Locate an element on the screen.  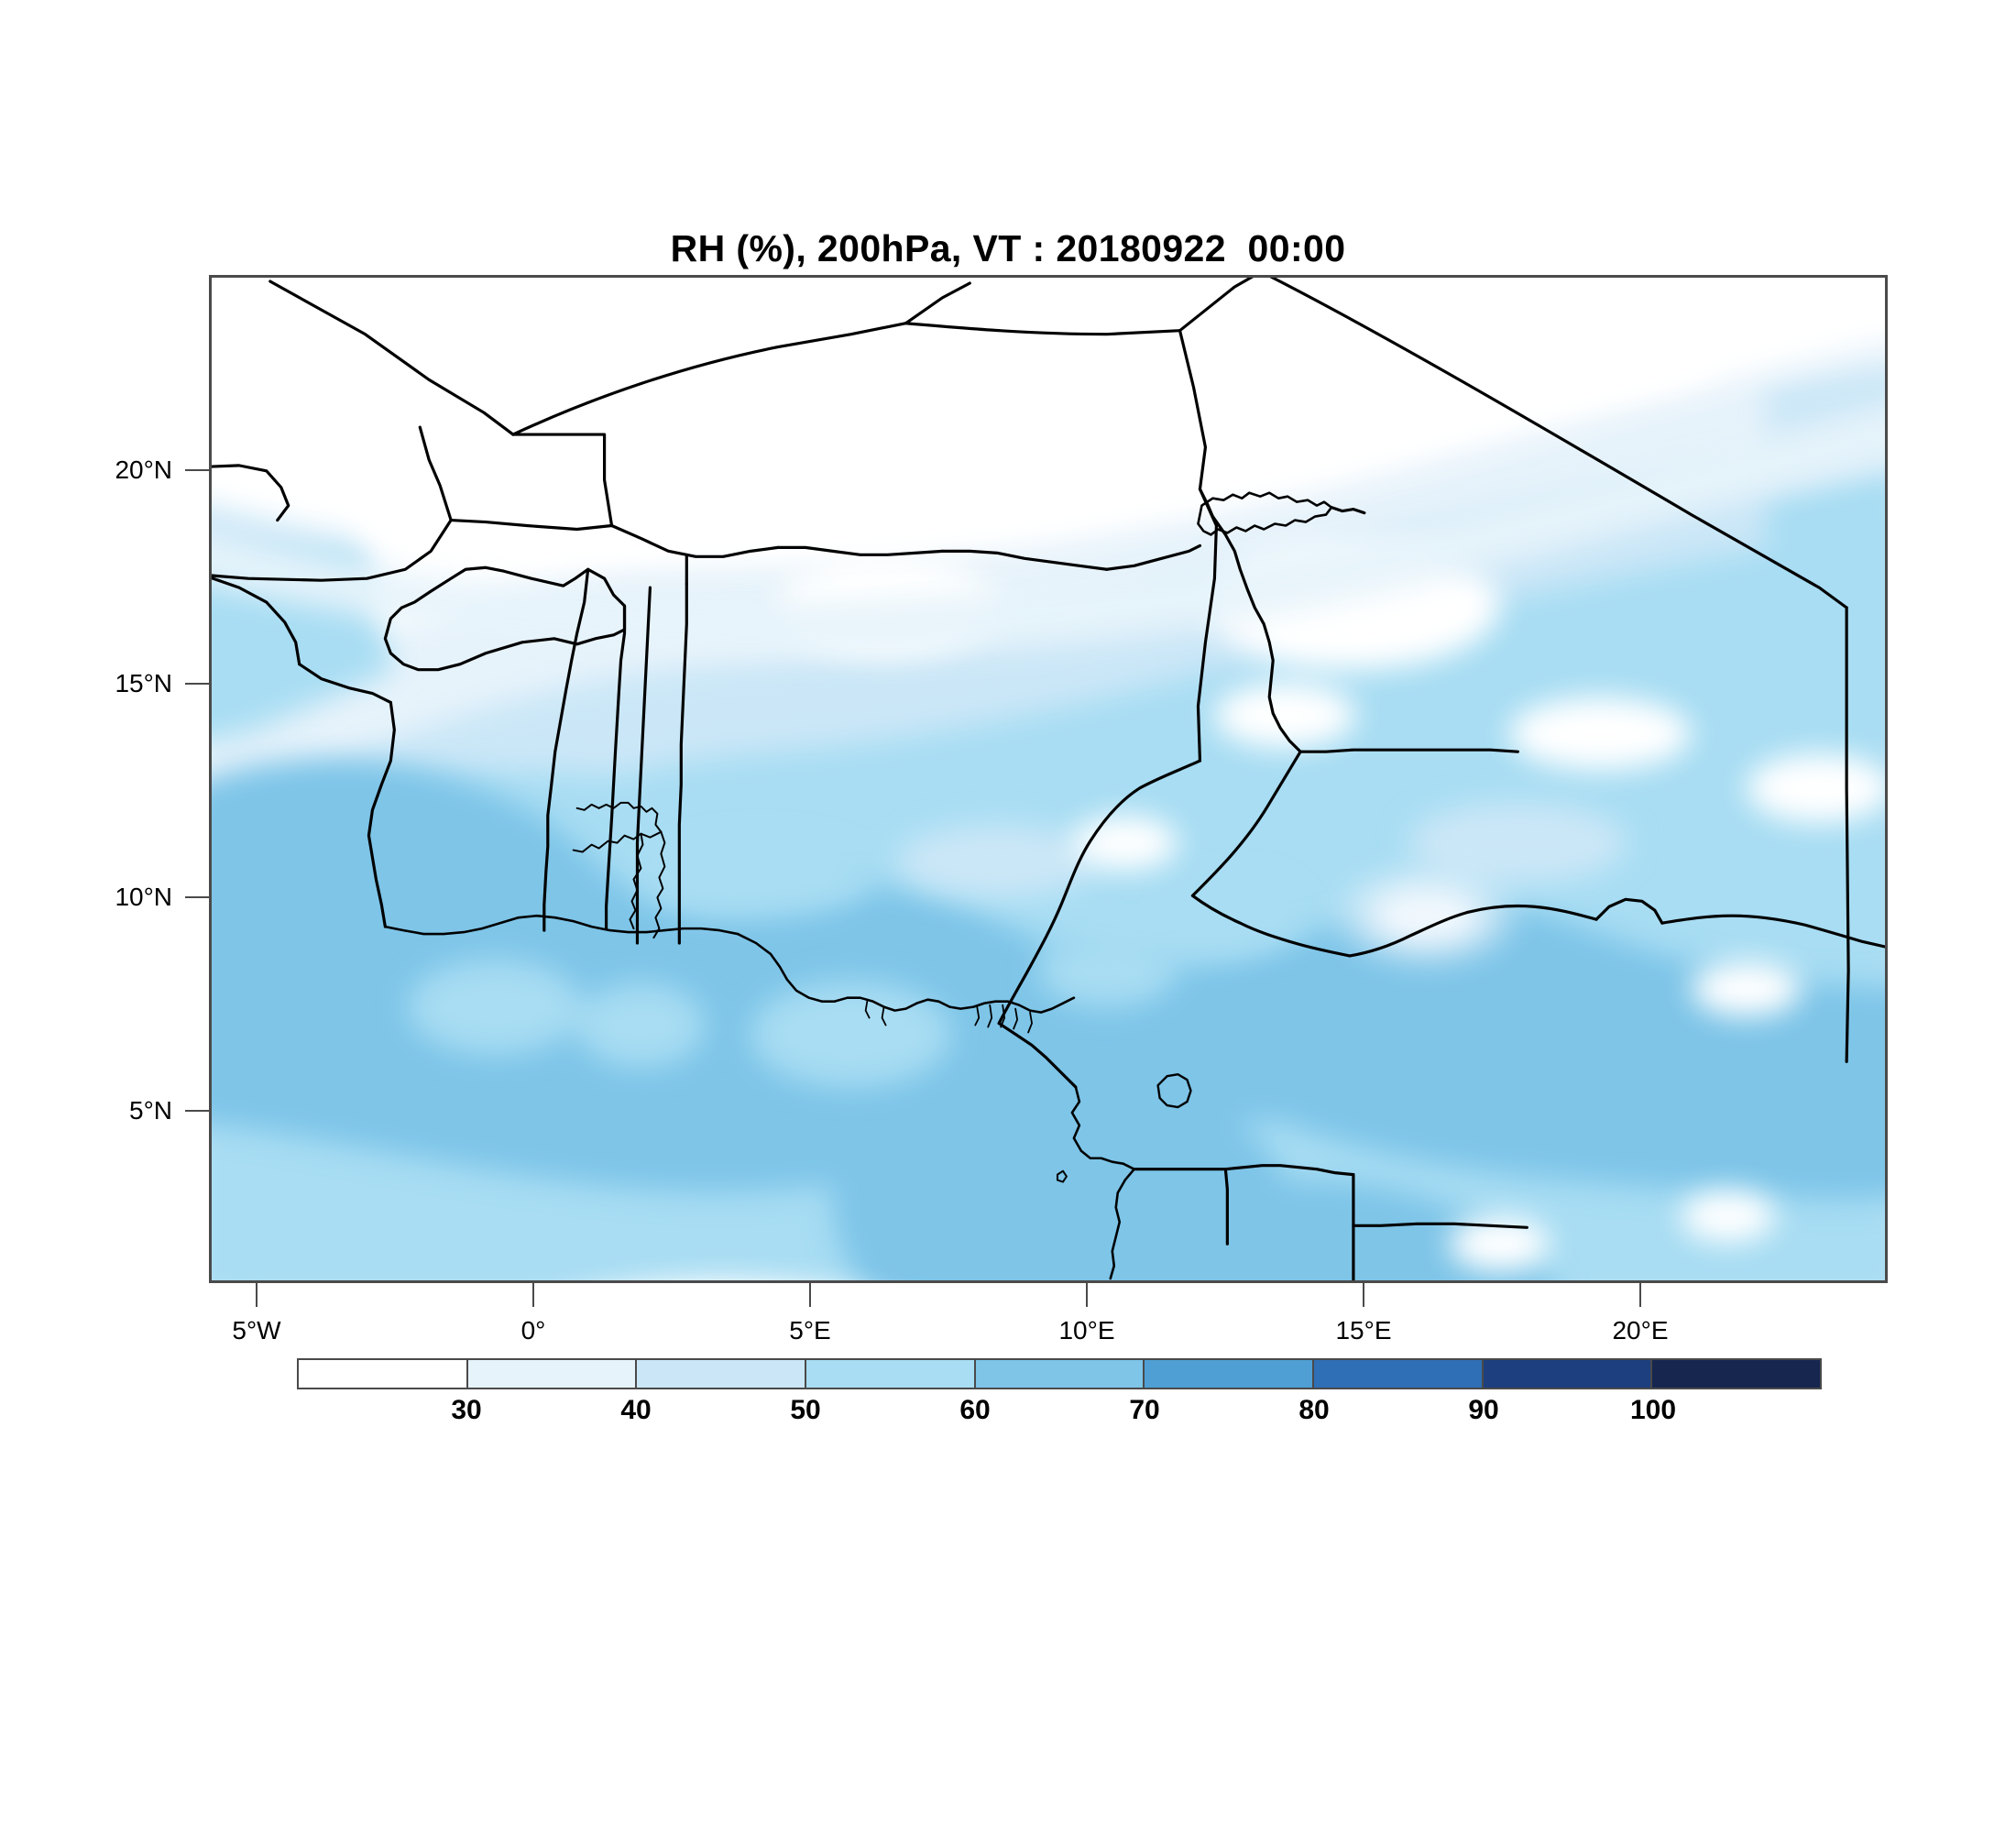
colorbar-tick-30: 30 is located at coordinates (466, 1410).